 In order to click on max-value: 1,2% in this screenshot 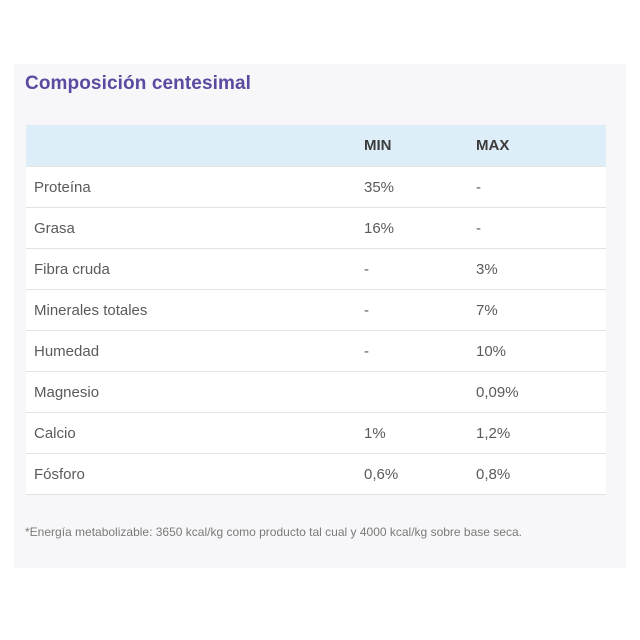, I will do `click(541, 433)`.